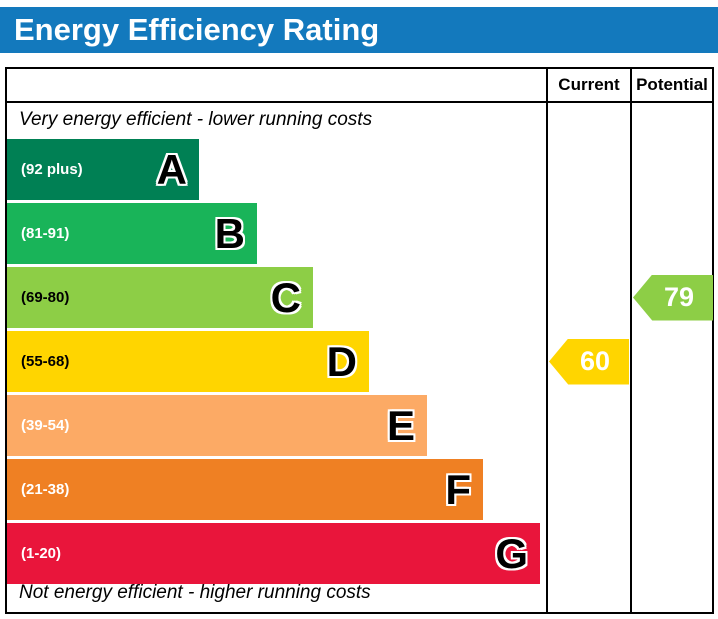 This screenshot has width=718, height=619. Describe the element at coordinates (132, 233) in the screenshot. I see `band-b: (81-91) B` at that location.